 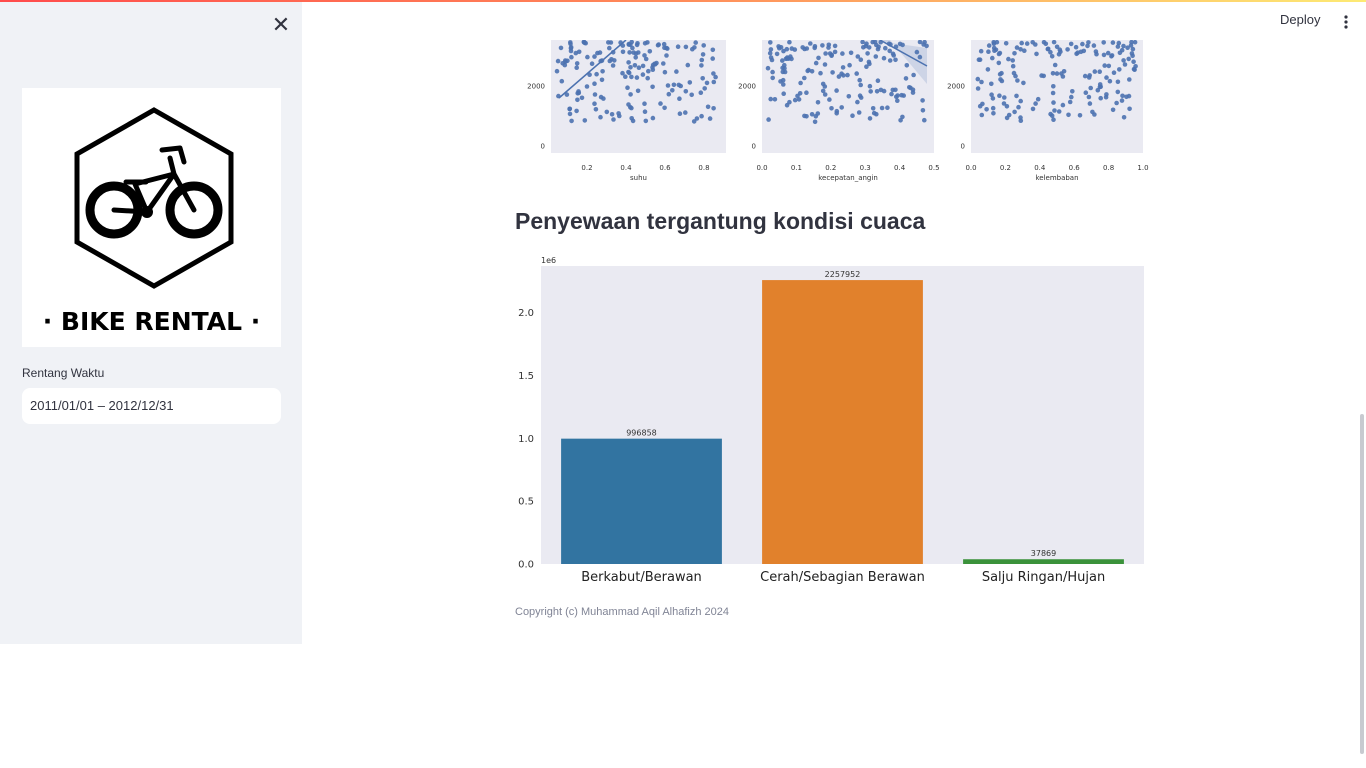 What do you see at coordinates (281, 24) in the screenshot?
I see `close-icon: ✕` at bounding box center [281, 24].